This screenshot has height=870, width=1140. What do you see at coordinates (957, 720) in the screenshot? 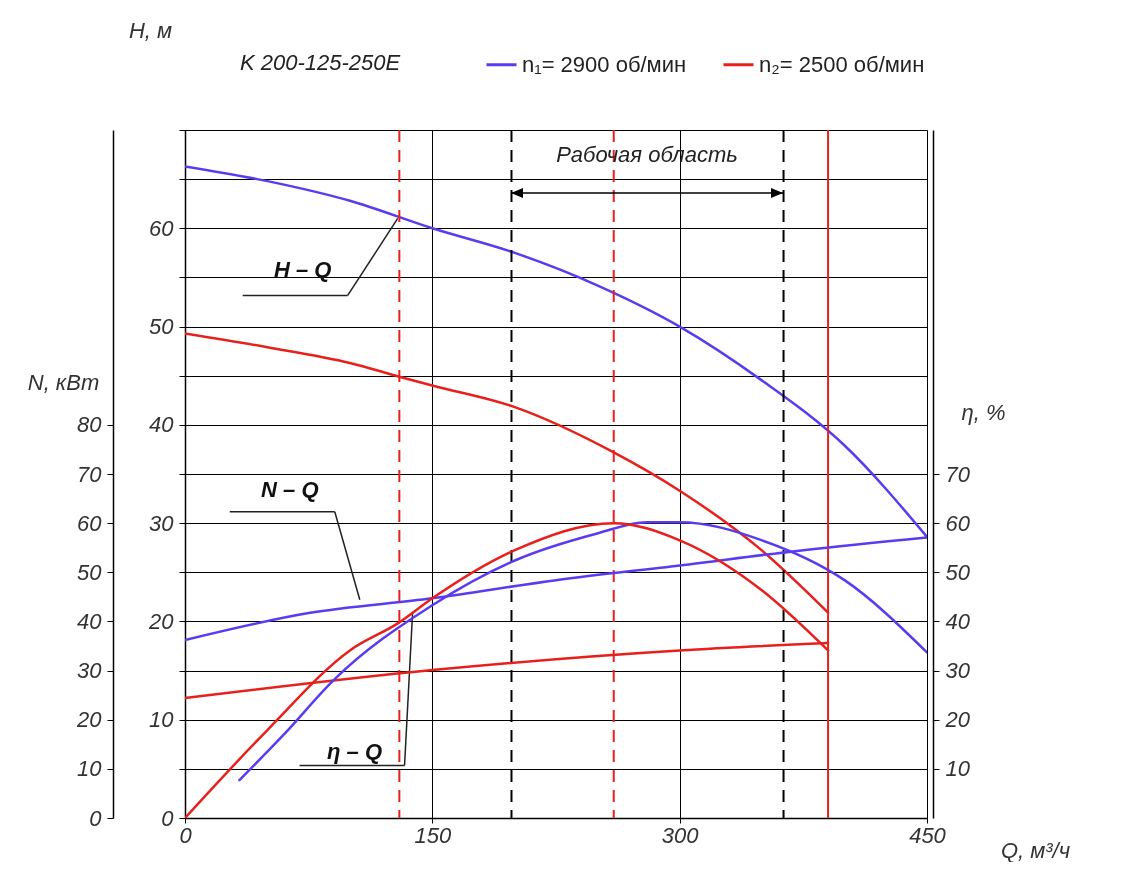
I see `y3-tick-label: 20` at bounding box center [957, 720].